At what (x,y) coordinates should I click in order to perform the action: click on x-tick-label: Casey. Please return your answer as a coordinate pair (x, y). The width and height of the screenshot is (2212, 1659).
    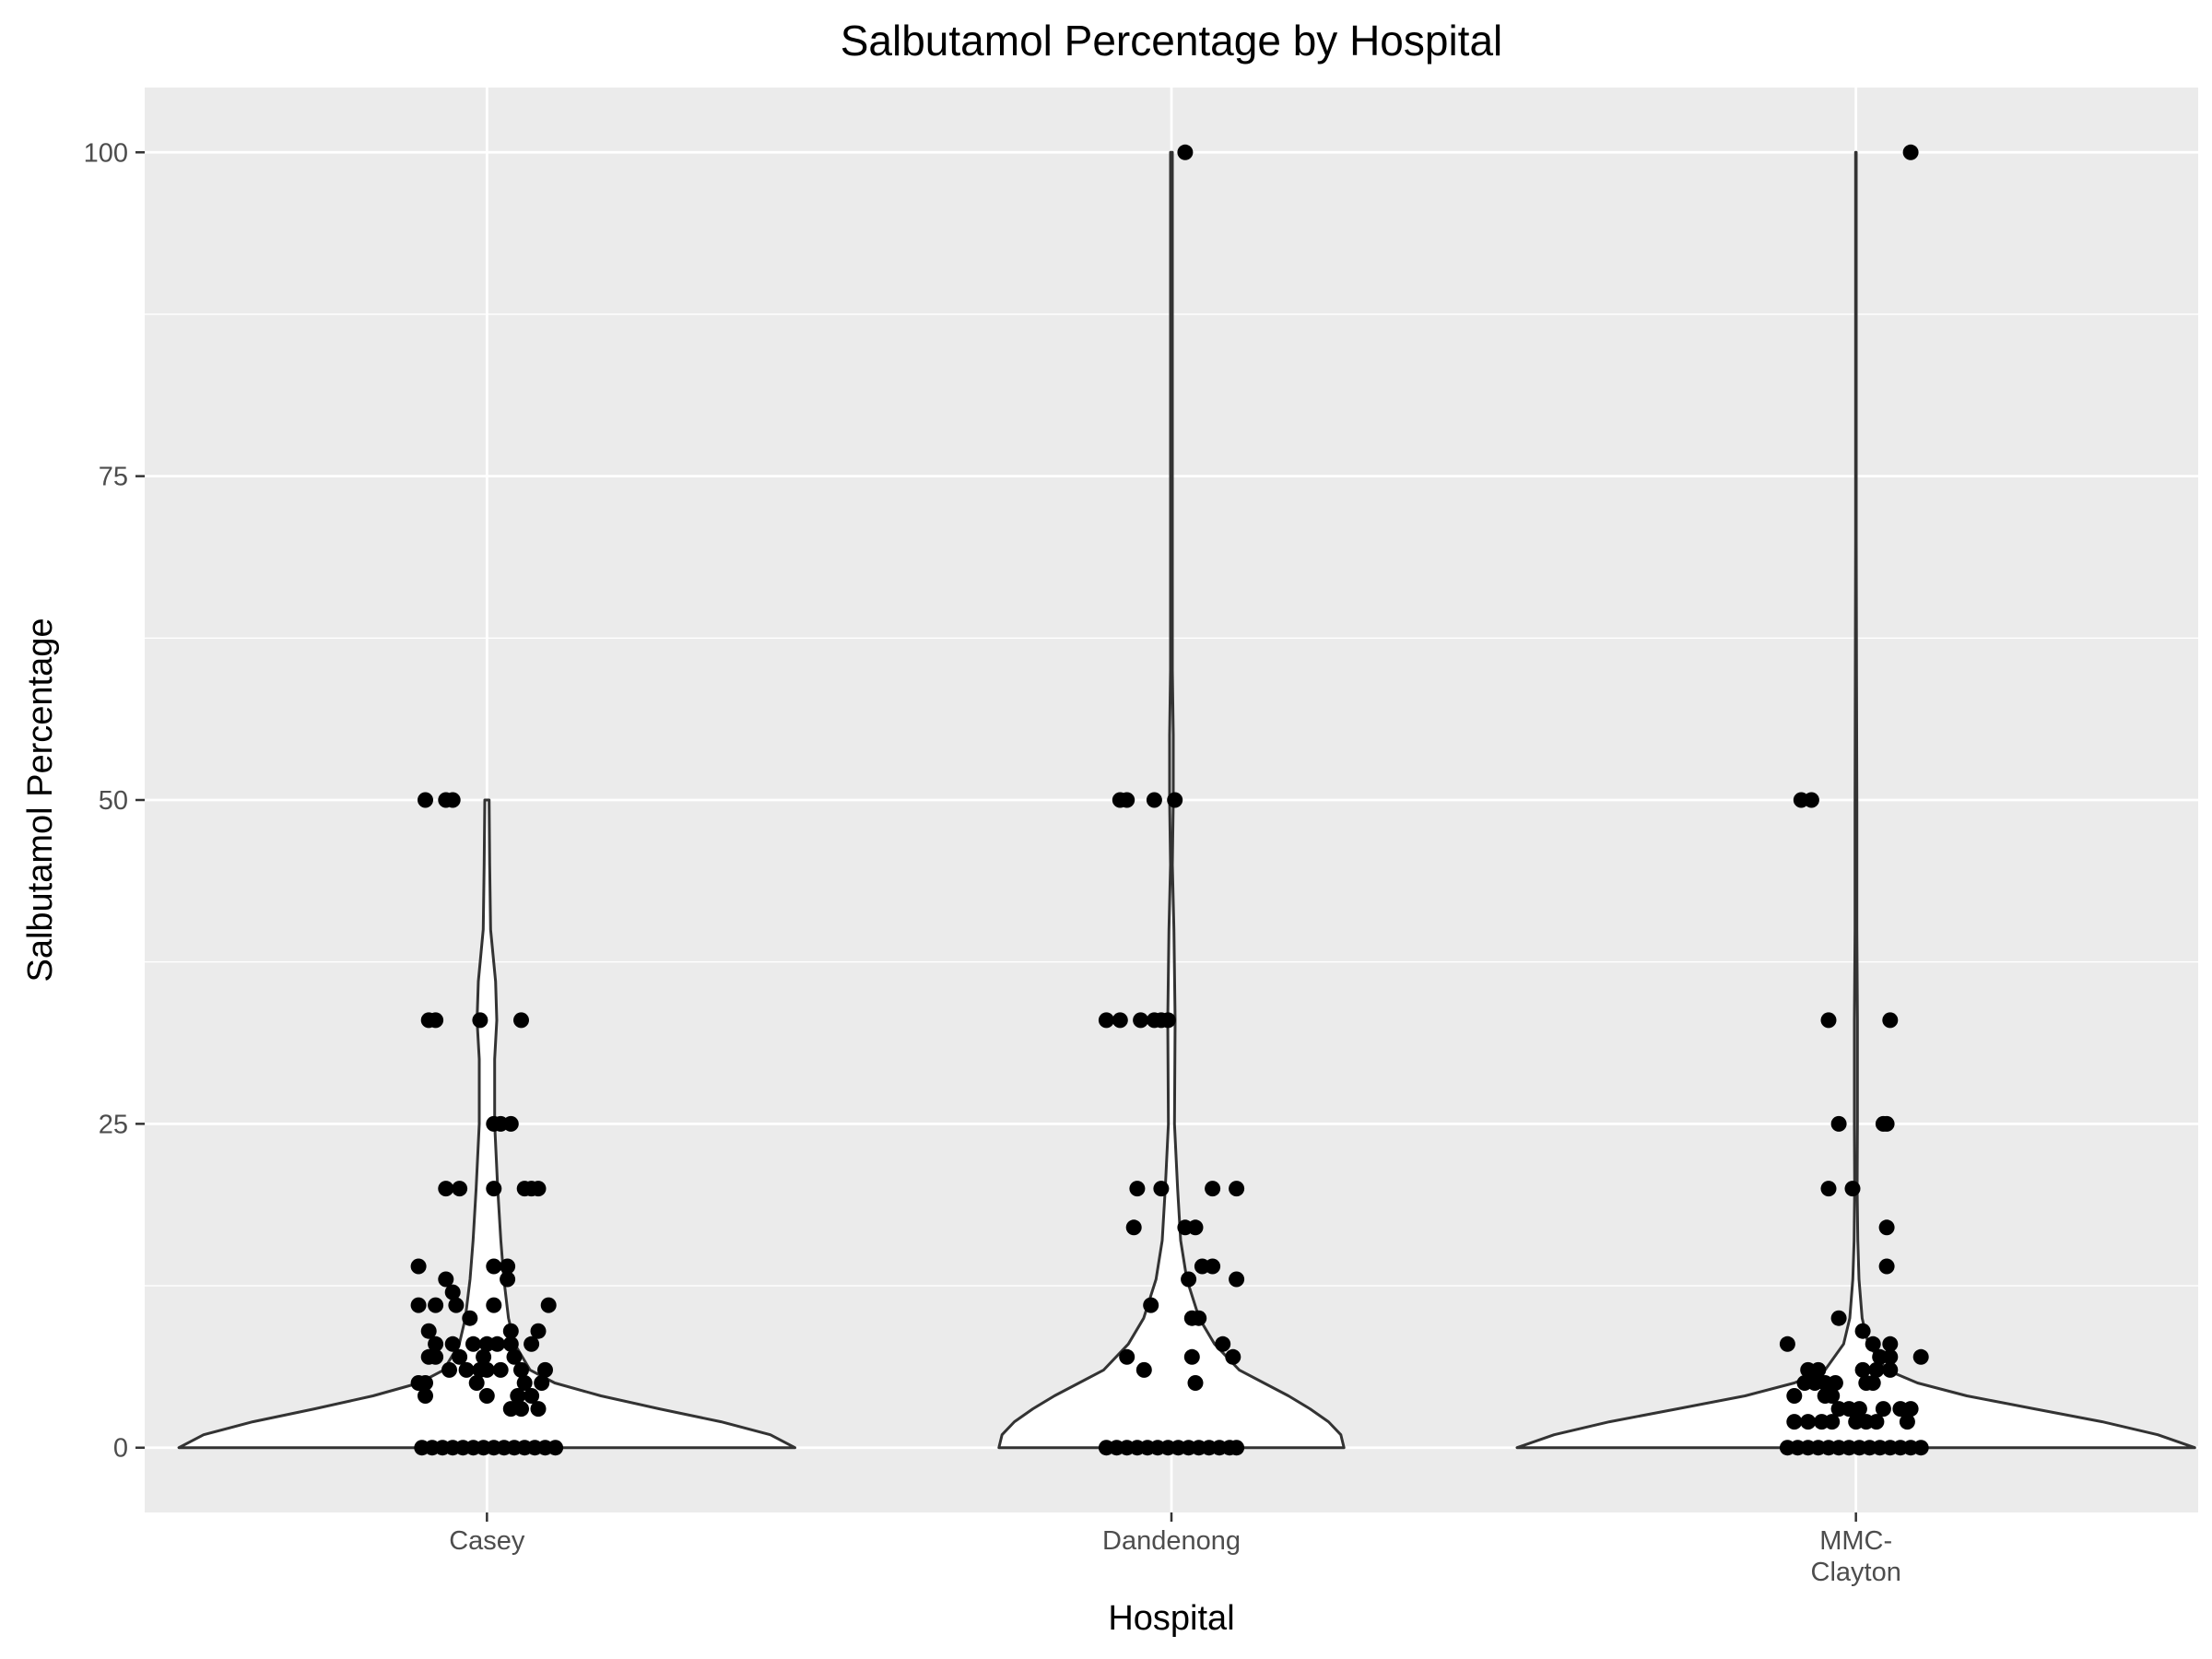
    Looking at the image, I should click on (487, 1541).